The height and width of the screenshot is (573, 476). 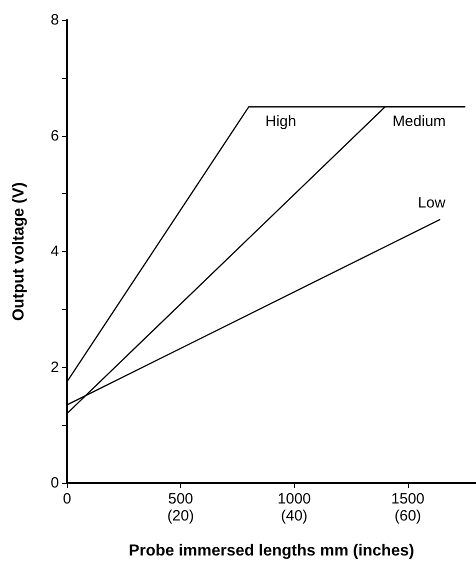 I want to click on x2-tick-label: (20), so click(x=180, y=516).